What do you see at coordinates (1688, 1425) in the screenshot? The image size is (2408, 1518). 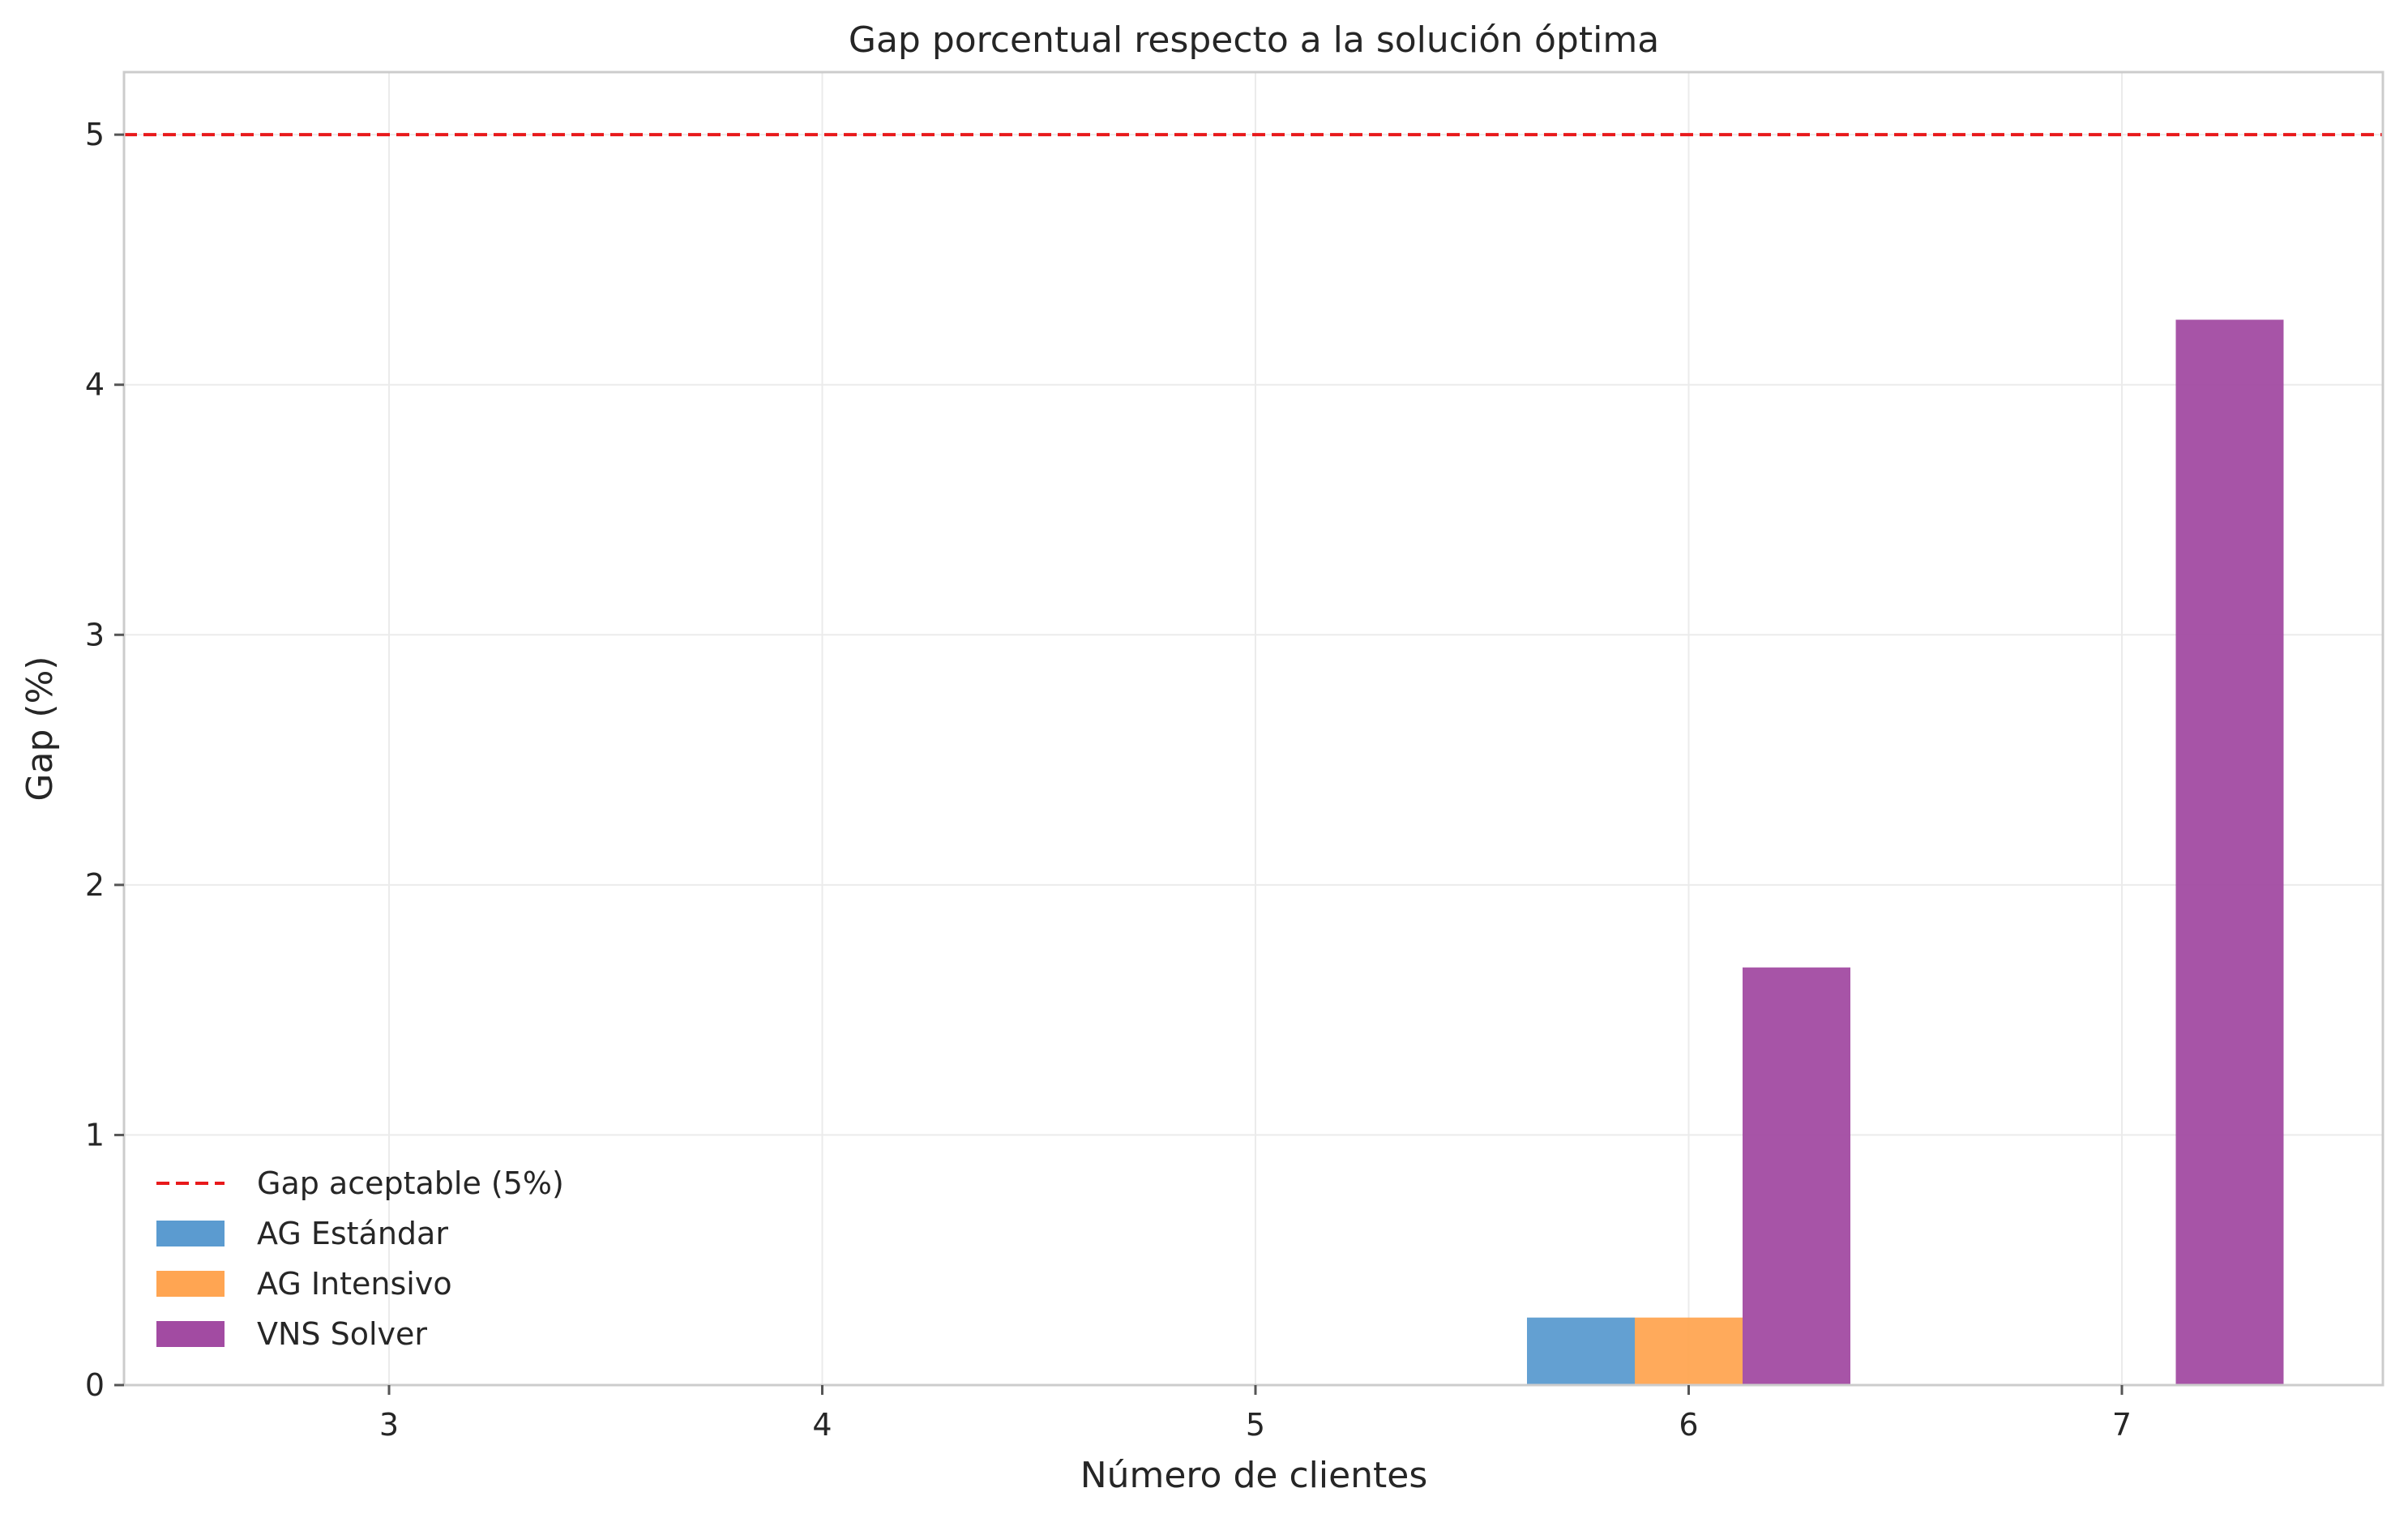 I see `x-tick-label-3: 6` at bounding box center [1688, 1425].